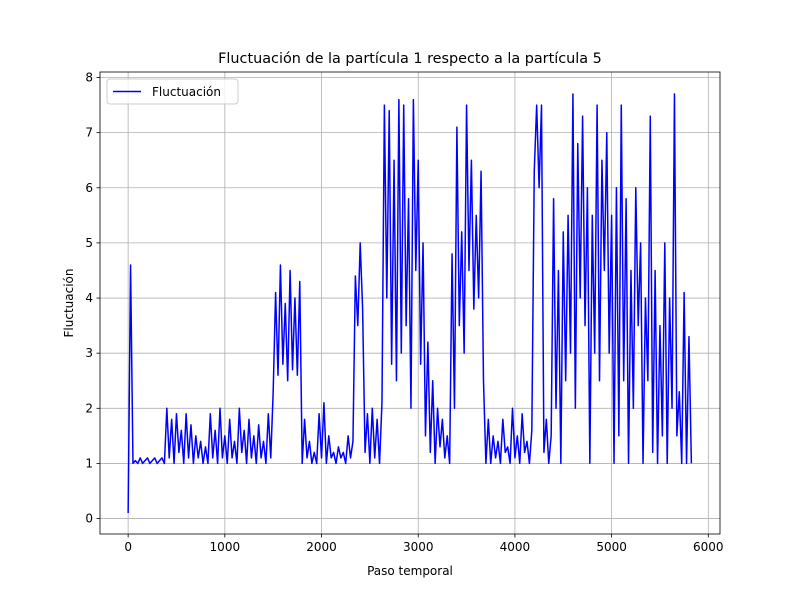 This screenshot has width=800, height=604. I want to click on y-tick-label: 2, so click(89, 408).